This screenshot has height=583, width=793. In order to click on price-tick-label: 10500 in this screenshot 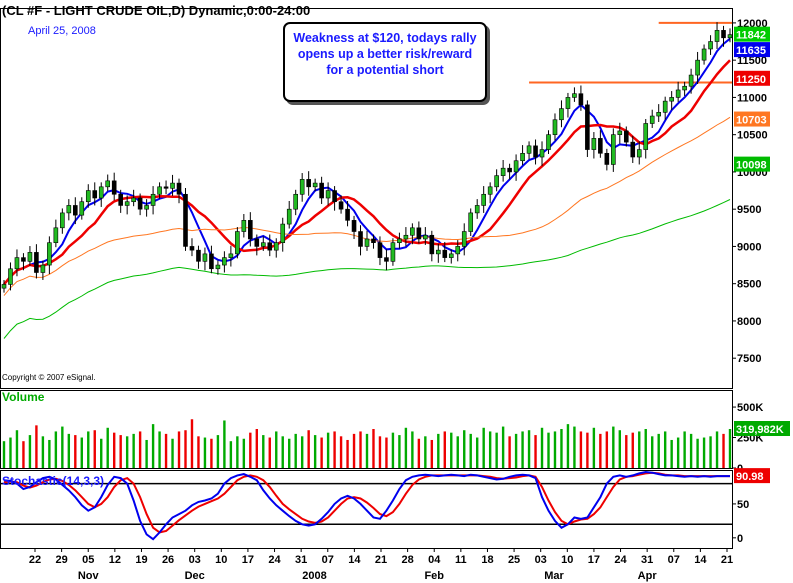, I will do `click(752, 136)`.